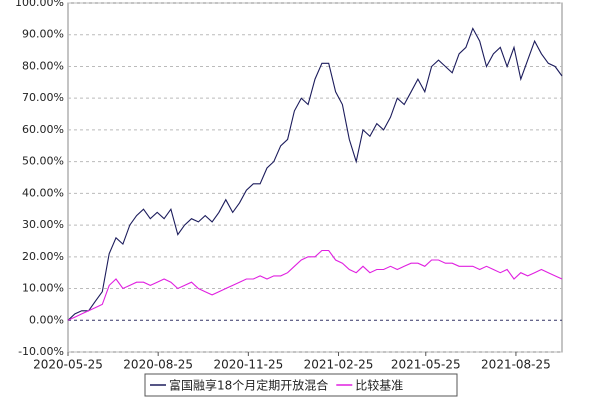 The image size is (600, 400). I want to click on x-tick-label: 2020-11-25, so click(248, 365).